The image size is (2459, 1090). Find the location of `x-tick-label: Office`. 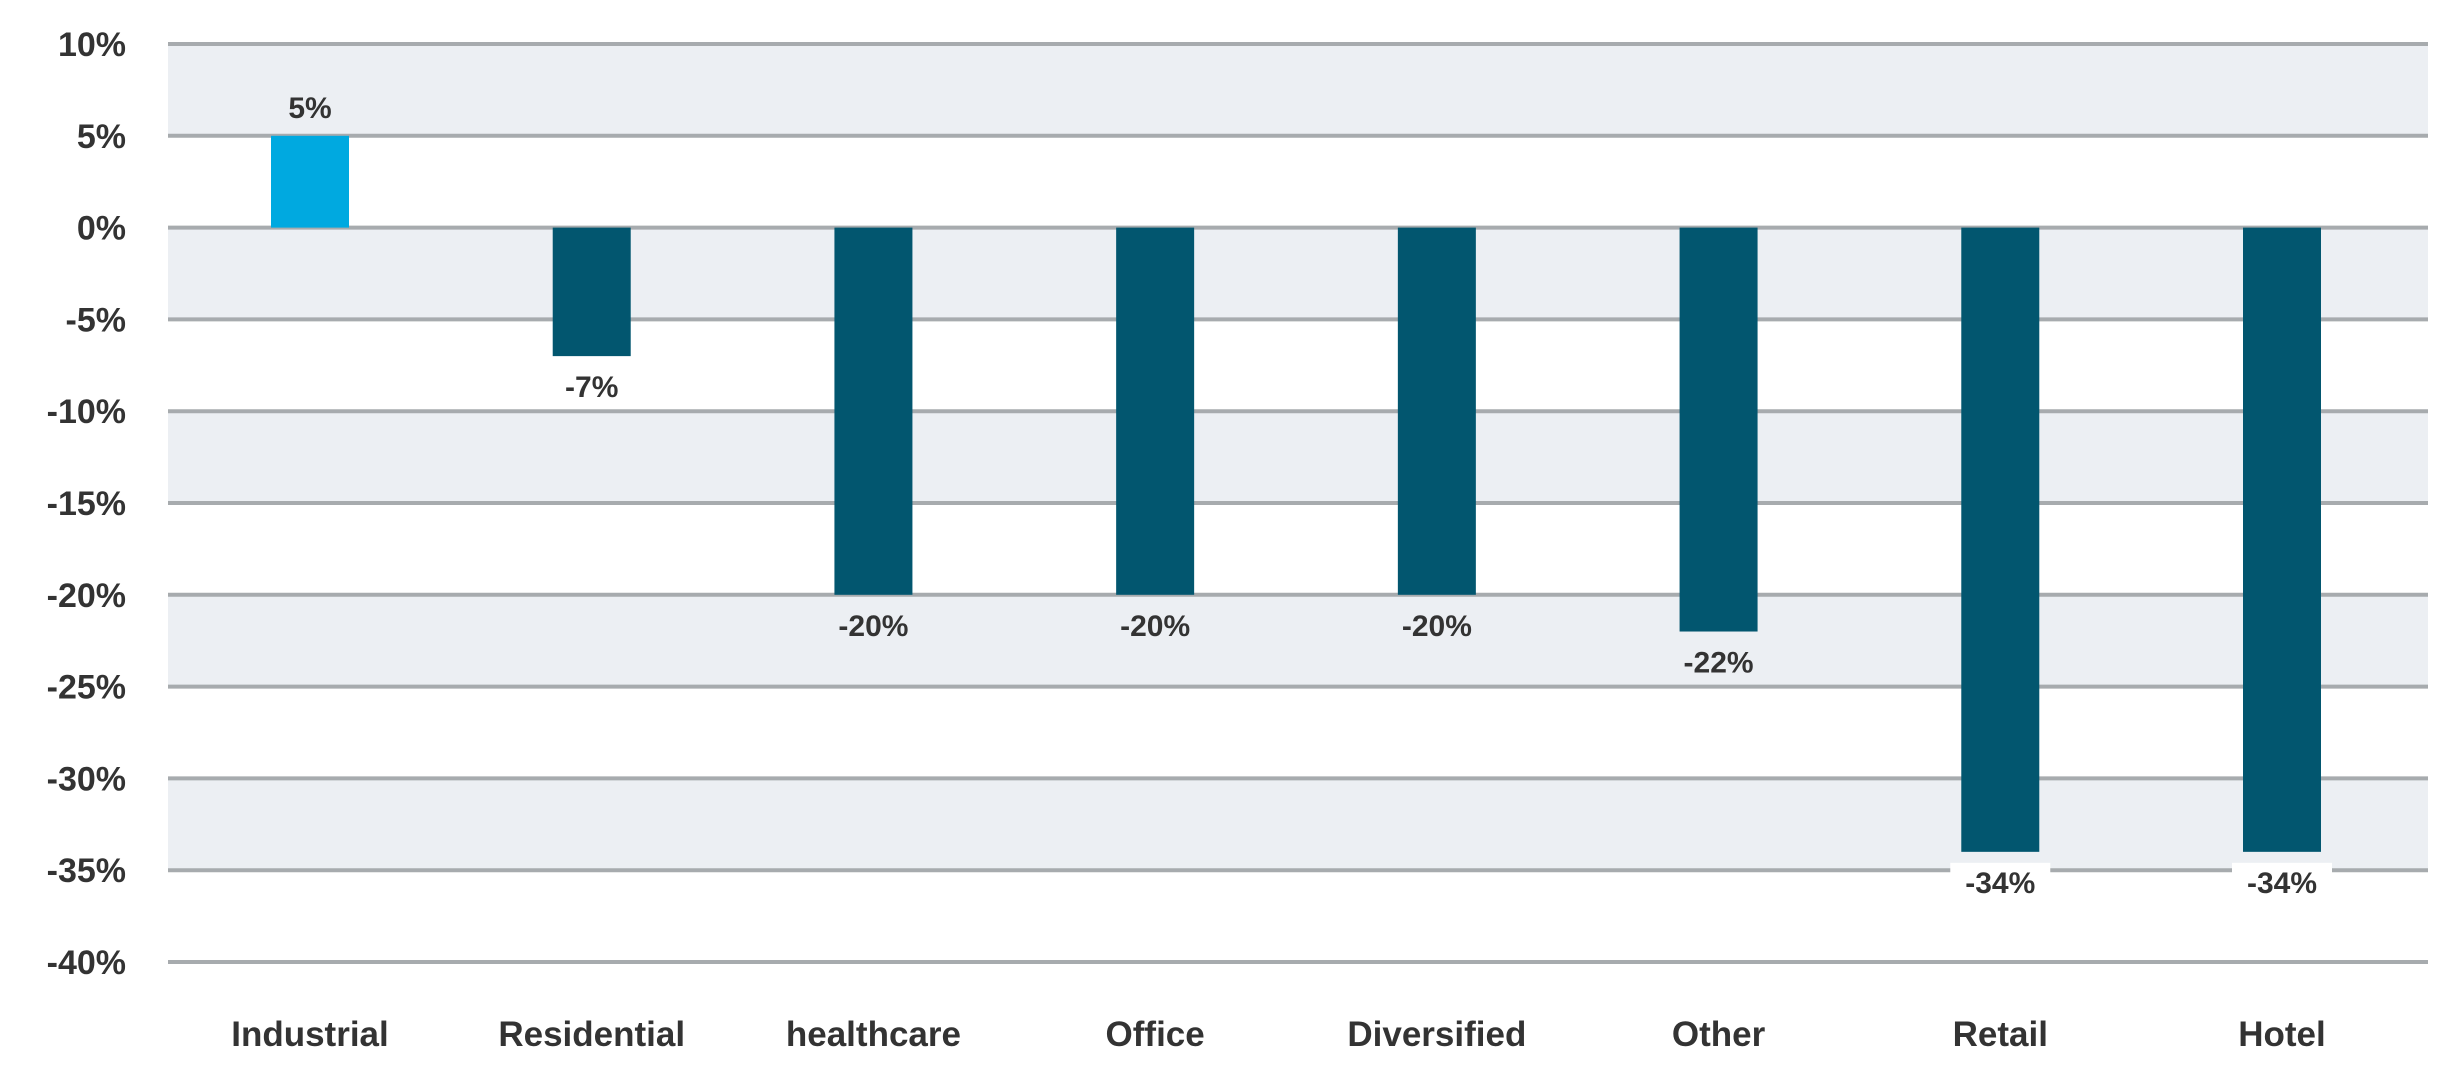

x-tick-label: Office is located at coordinates (1155, 1034).